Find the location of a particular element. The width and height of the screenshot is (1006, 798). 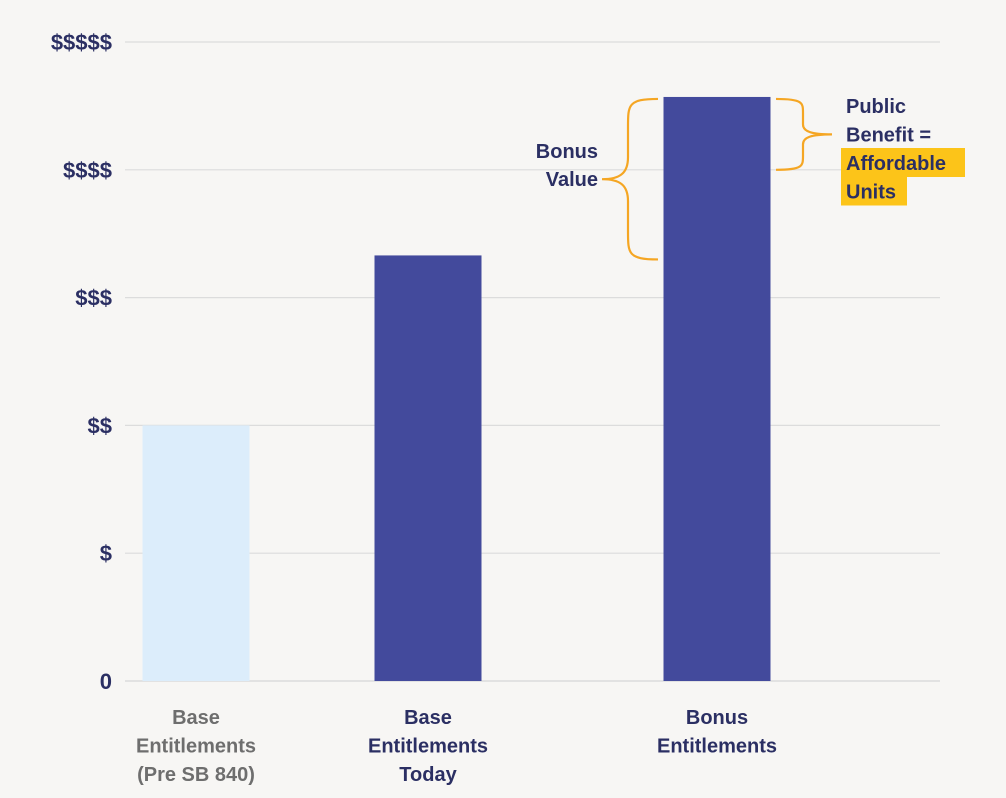

public-benefit-brace is located at coordinates (804, 134).